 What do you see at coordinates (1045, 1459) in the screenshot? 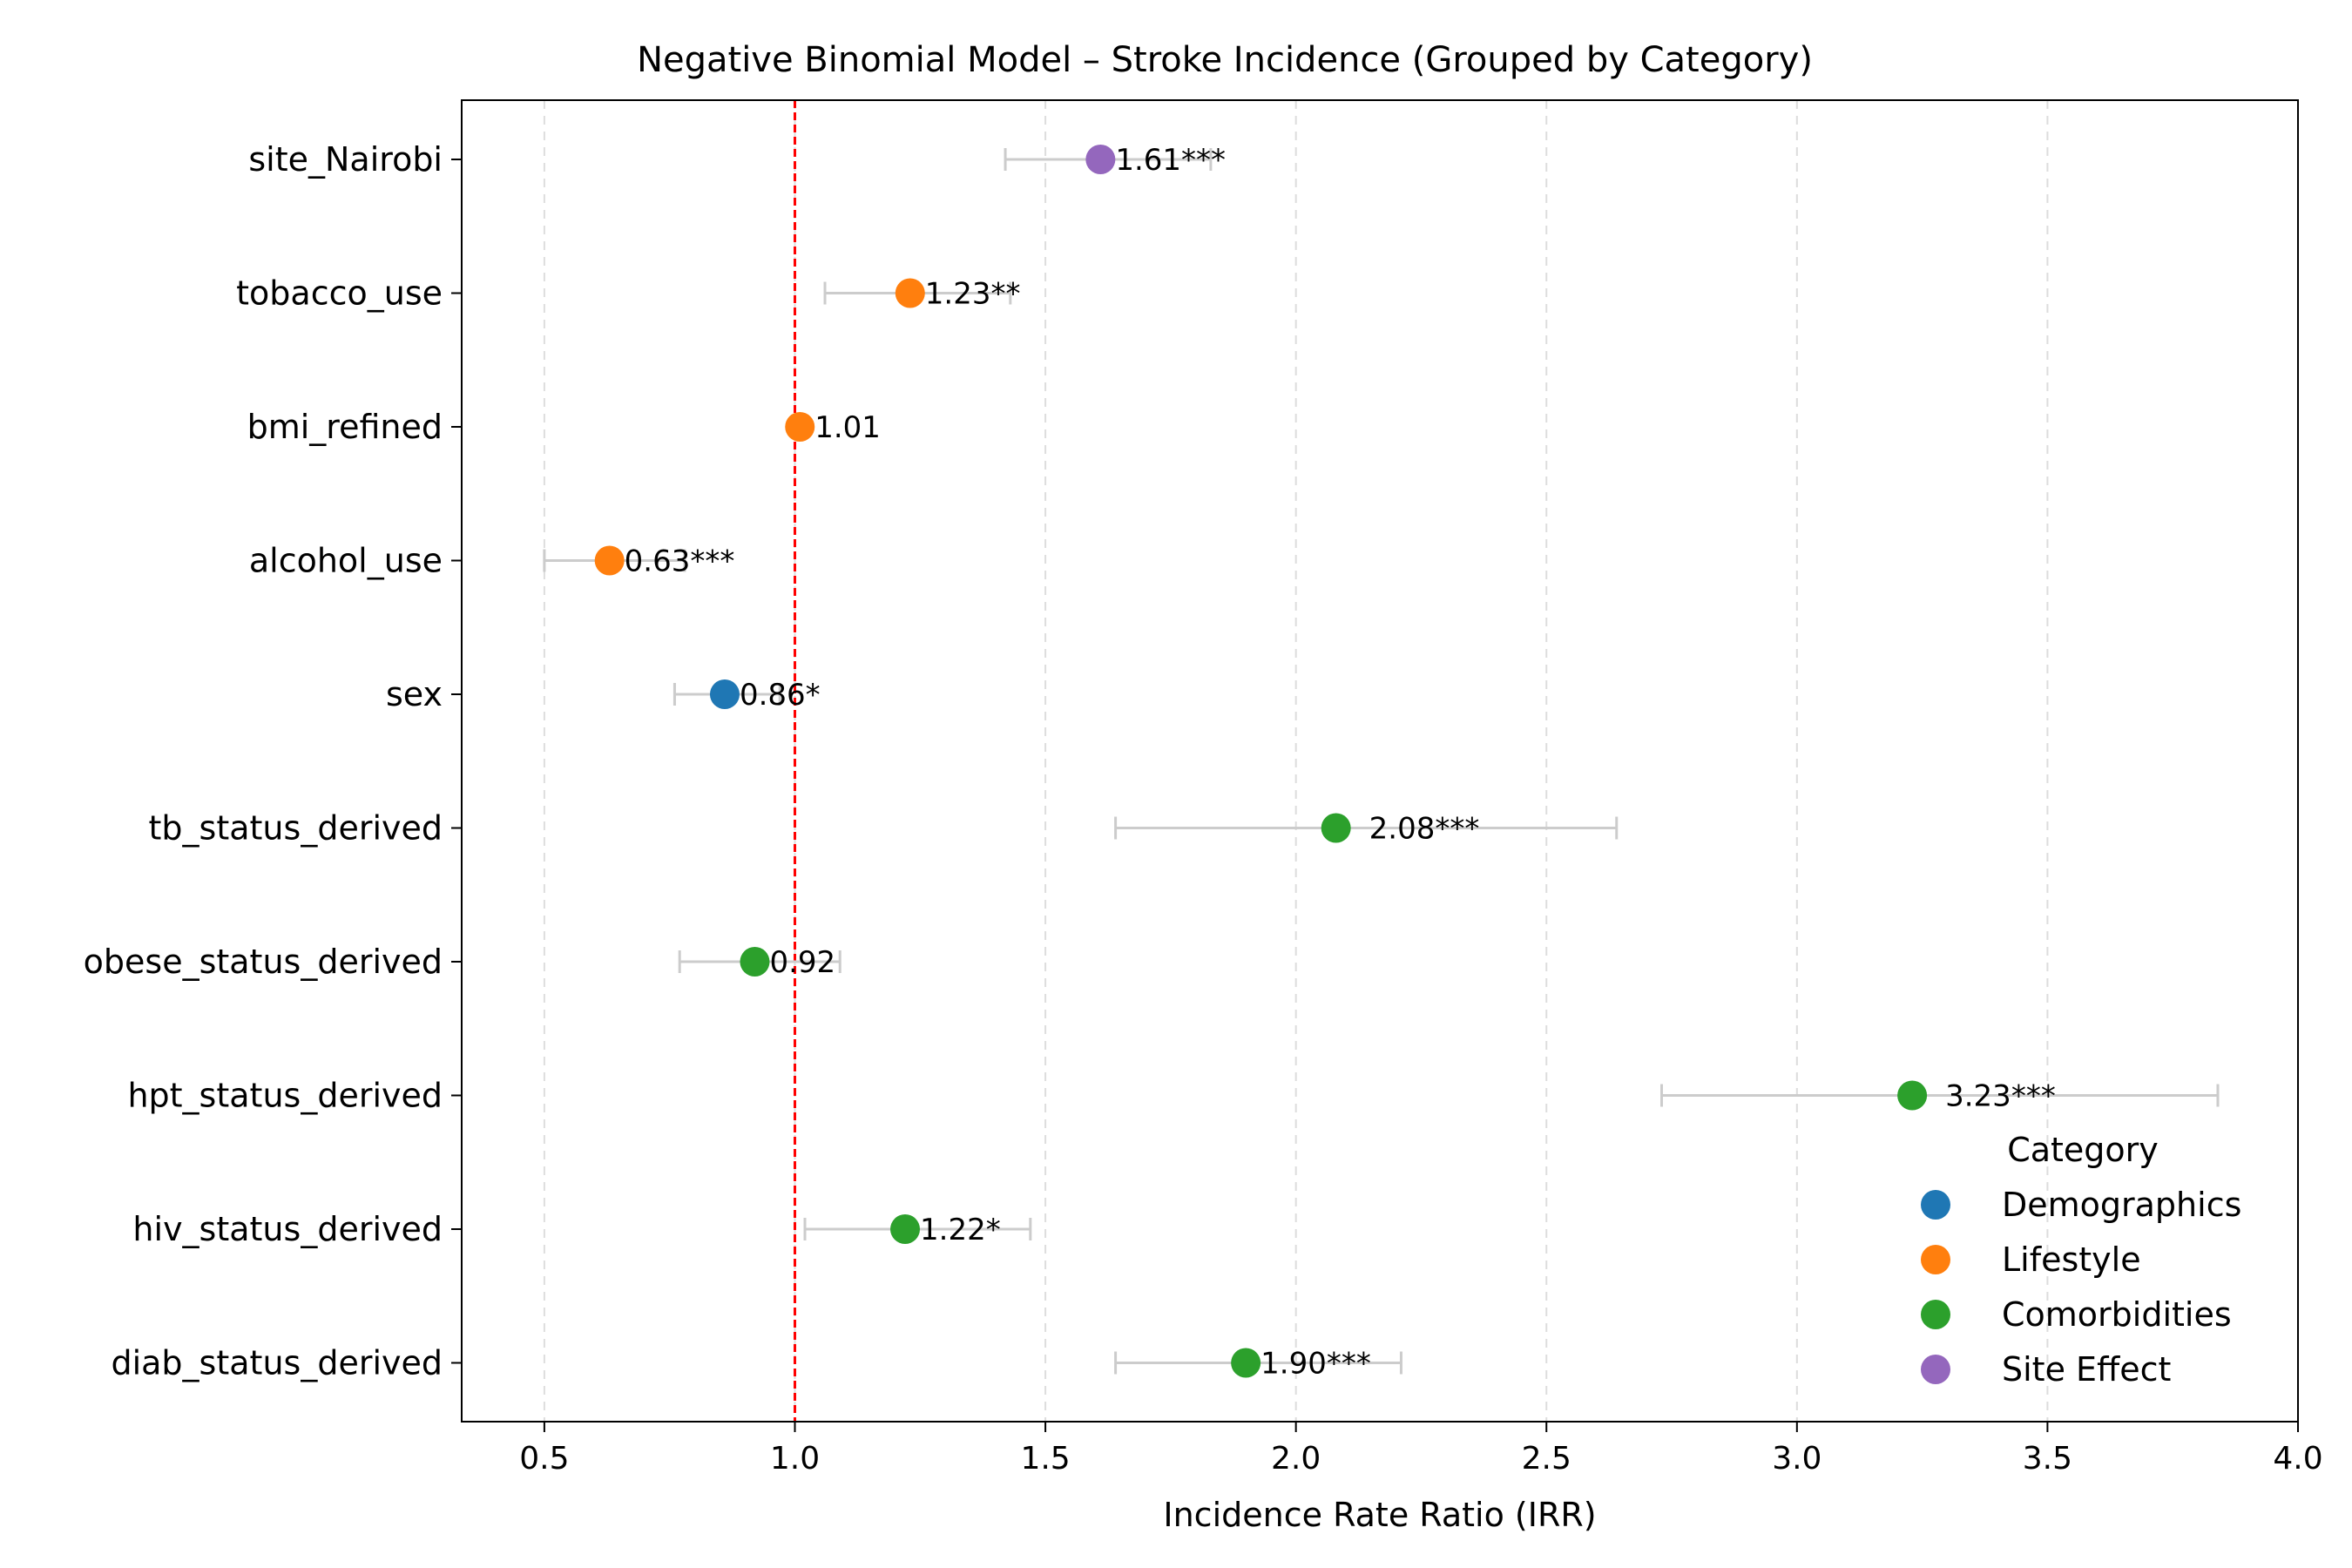
I see `x-tick-label: 1.5` at bounding box center [1045, 1459].